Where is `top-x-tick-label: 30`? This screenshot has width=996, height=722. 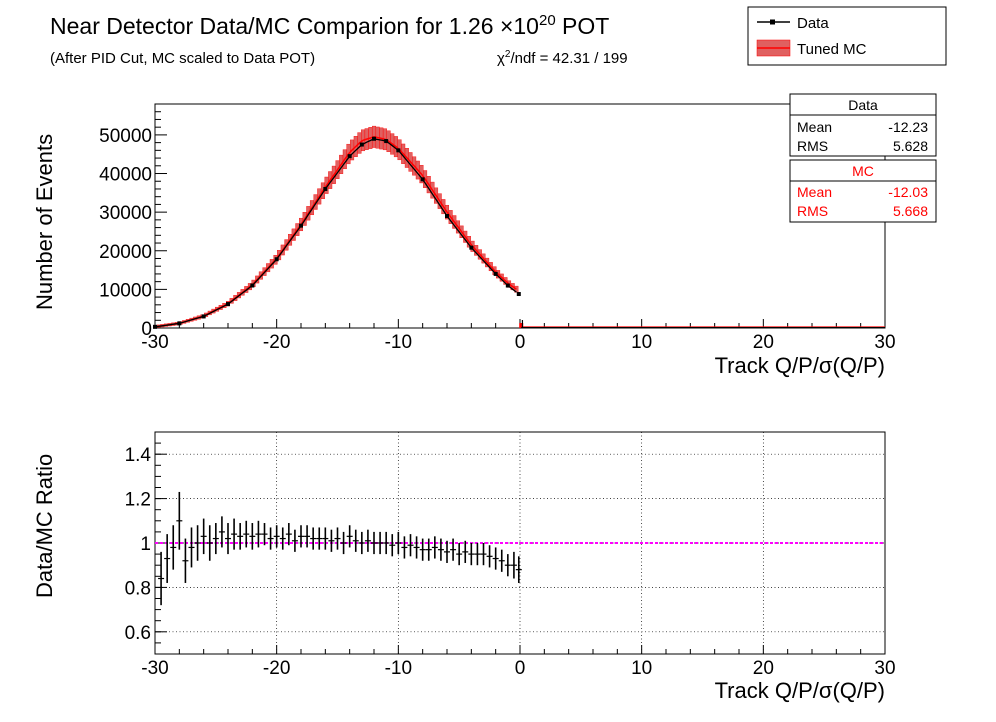
top-x-tick-label: 30 is located at coordinates (884, 342).